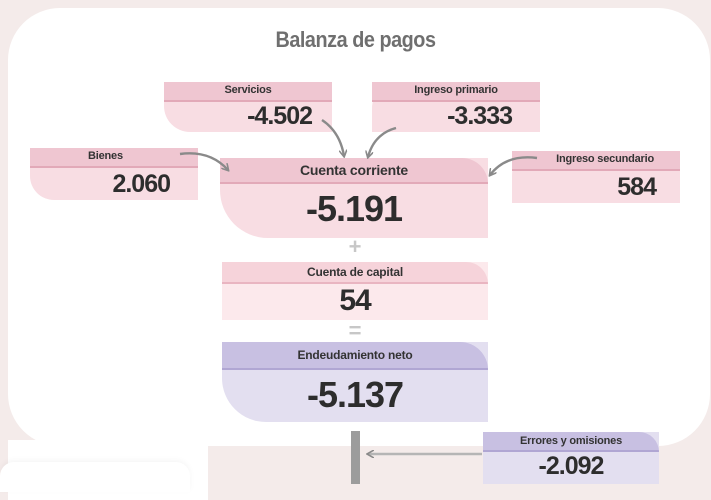 The image size is (711, 500). Describe the element at coordinates (382, 141) in the screenshot. I see `arrow-ingreso-primario` at that location.